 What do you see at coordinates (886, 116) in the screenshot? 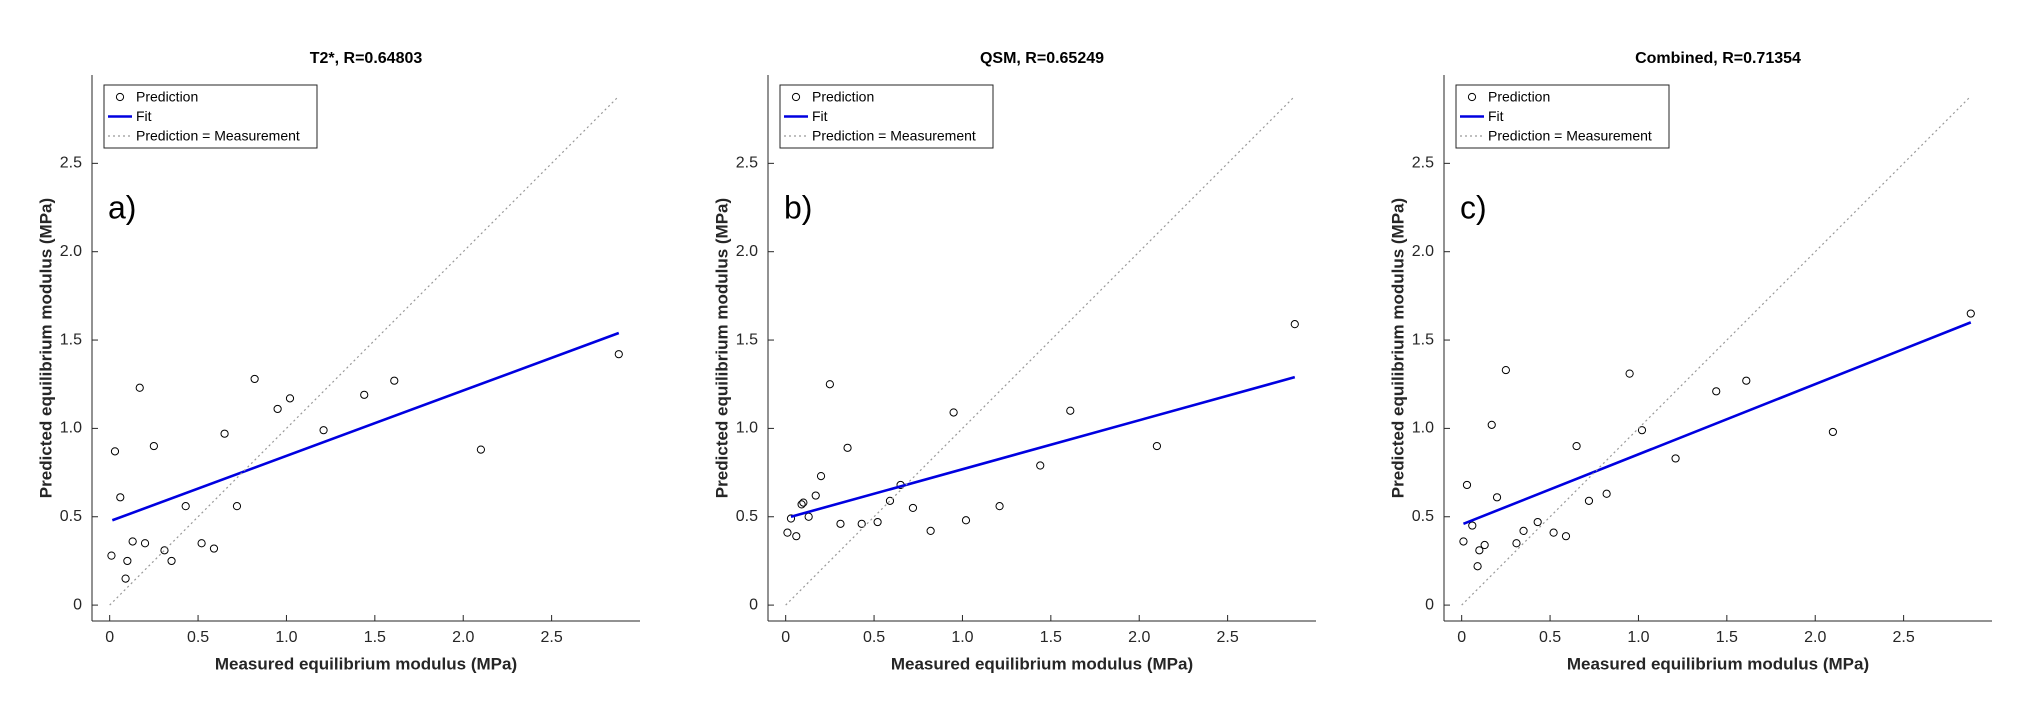
I see `legend-box` at bounding box center [886, 116].